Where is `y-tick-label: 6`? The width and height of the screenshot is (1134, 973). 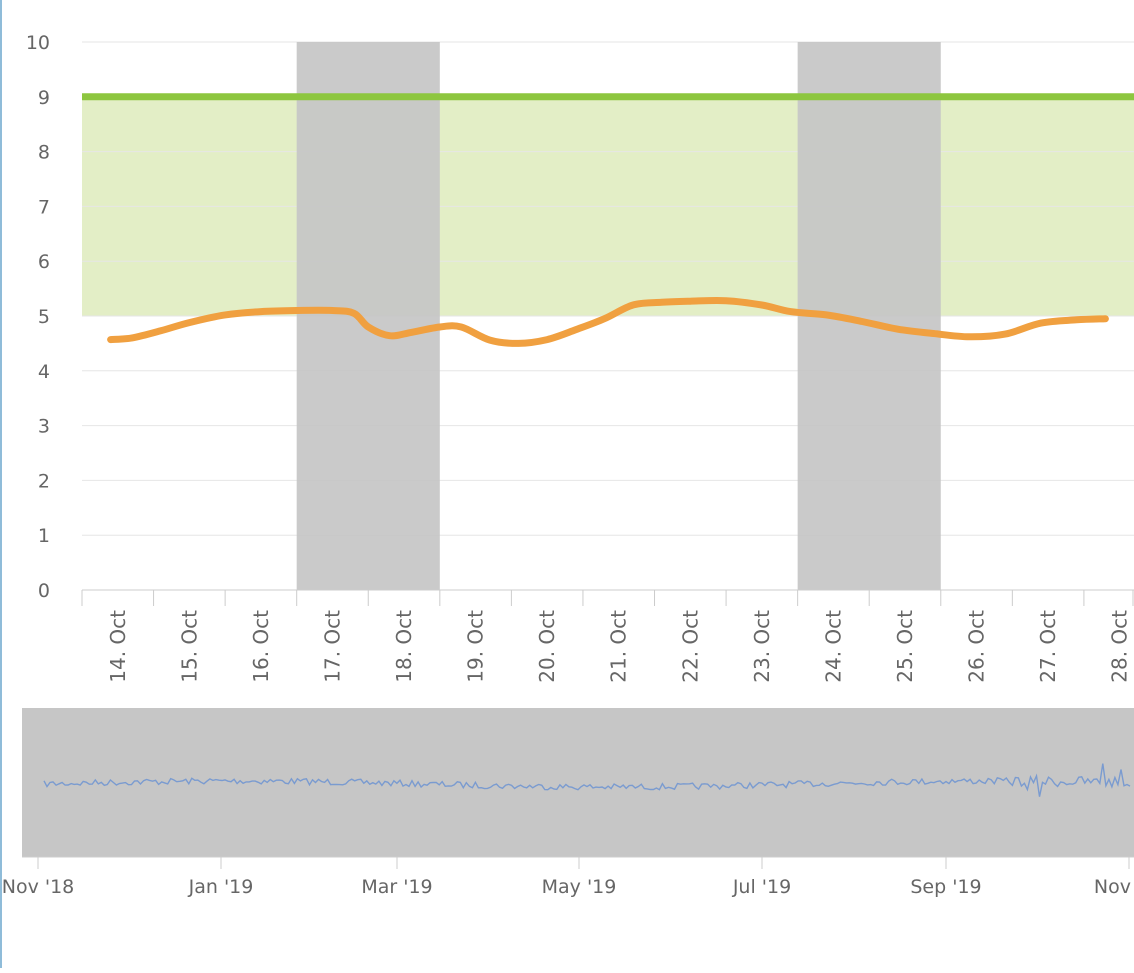 y-tick-label: 6 is located at coordinates (44, 262).